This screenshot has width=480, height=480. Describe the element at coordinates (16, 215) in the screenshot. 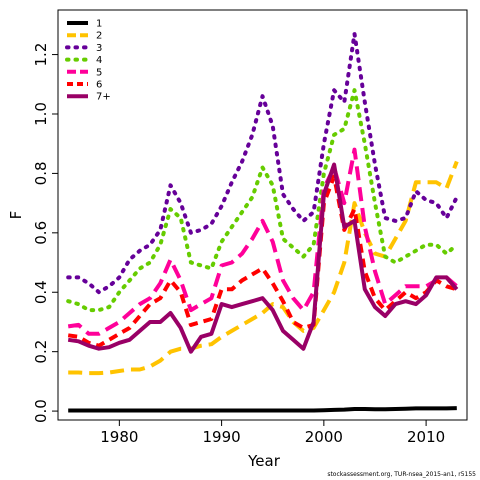

I see `y-axis-title: F` at that location.